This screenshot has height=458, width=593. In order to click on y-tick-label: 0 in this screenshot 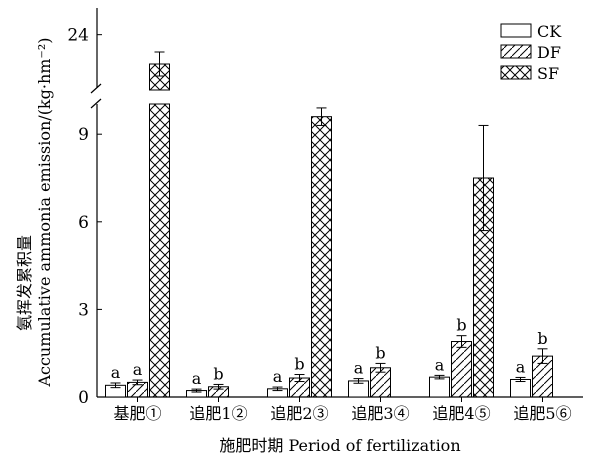, I will do `click(83, 398)`.